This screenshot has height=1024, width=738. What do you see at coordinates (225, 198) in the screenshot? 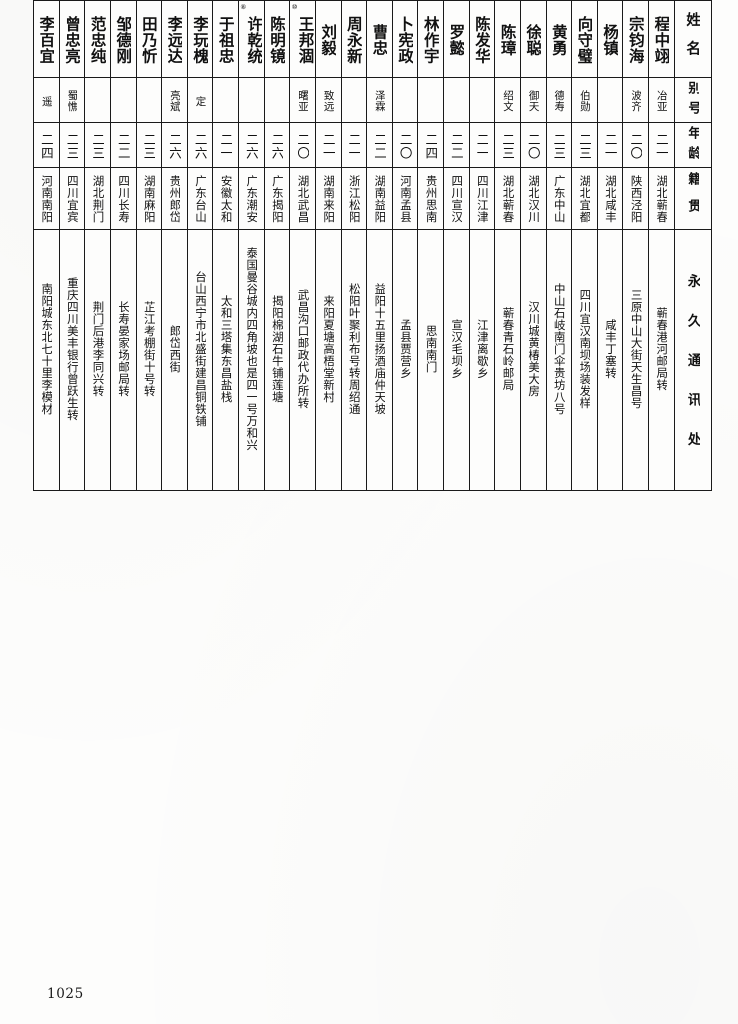
I see `cell-origin: 安徽太和` at bounding box center [225, 198].